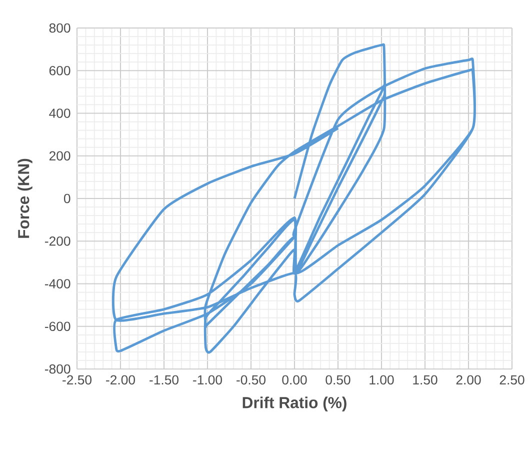 Image resolution: width=530 pixels, height=449 pixels. Describe the element at coordinates (67, 199) in the screenshot. I see `y-tick-label: 0` at that location.